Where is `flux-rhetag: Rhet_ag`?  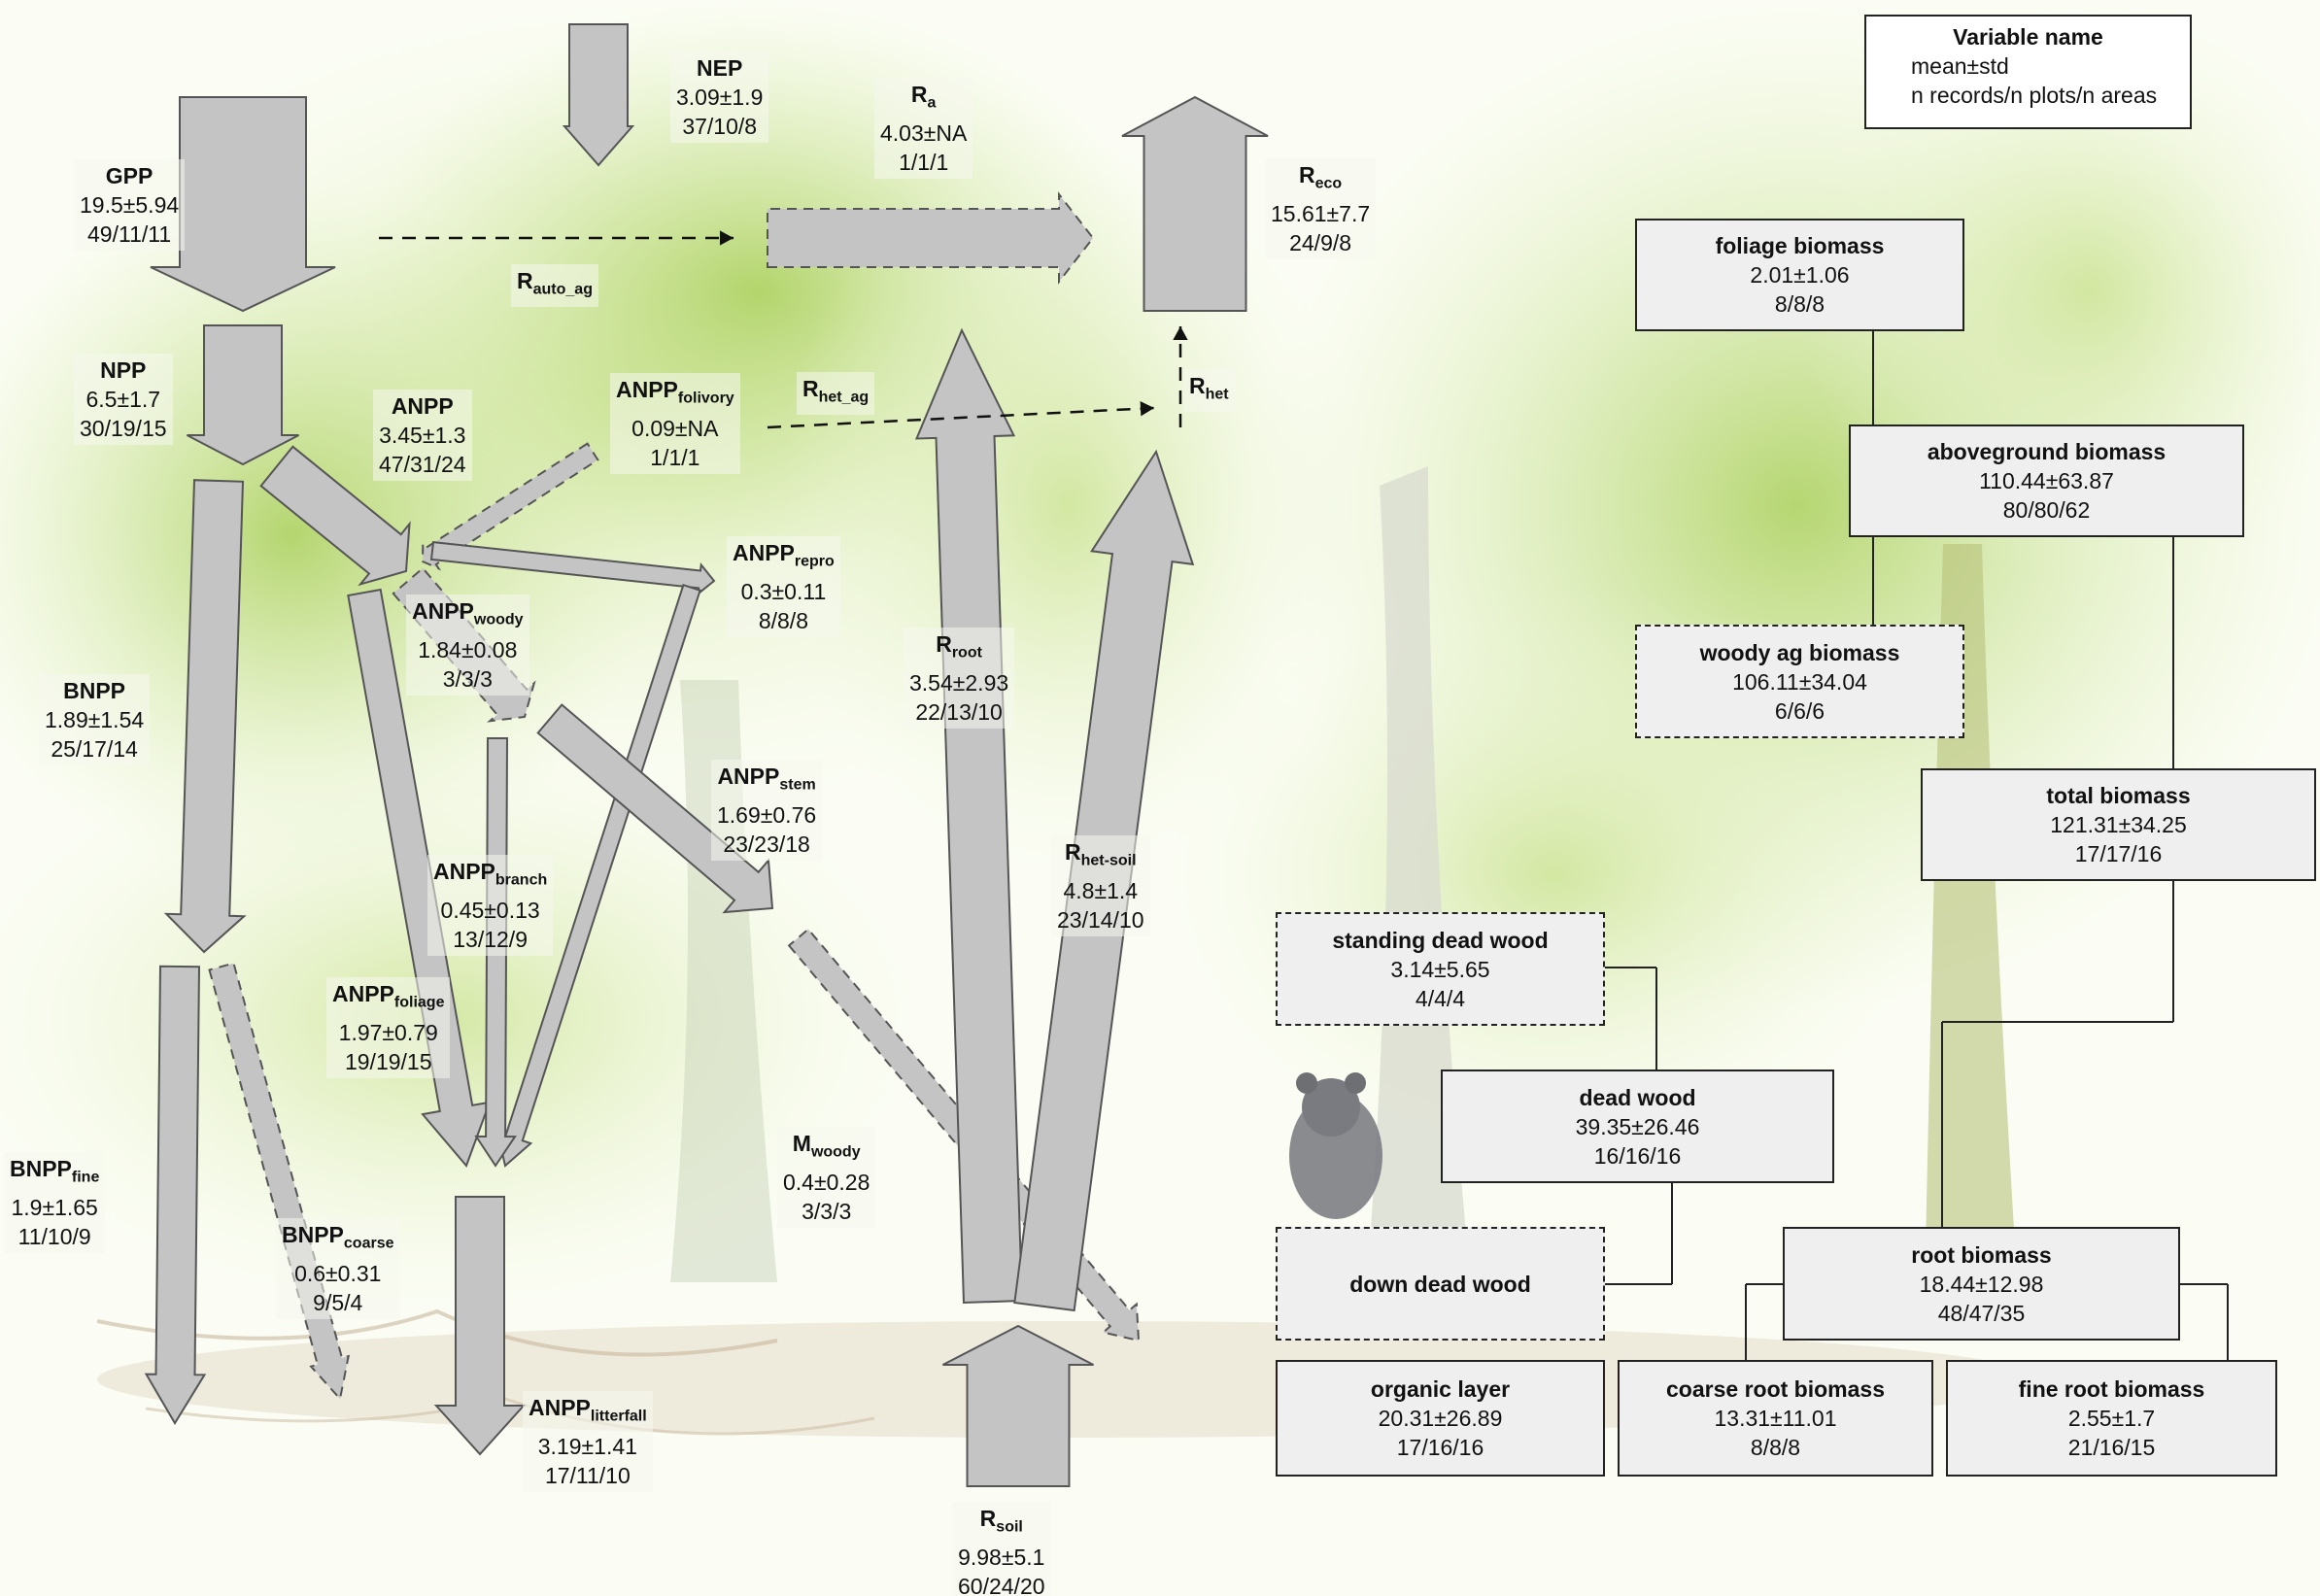
flux-rhetag: Rhet_ag is located at coordinates (836, 394).